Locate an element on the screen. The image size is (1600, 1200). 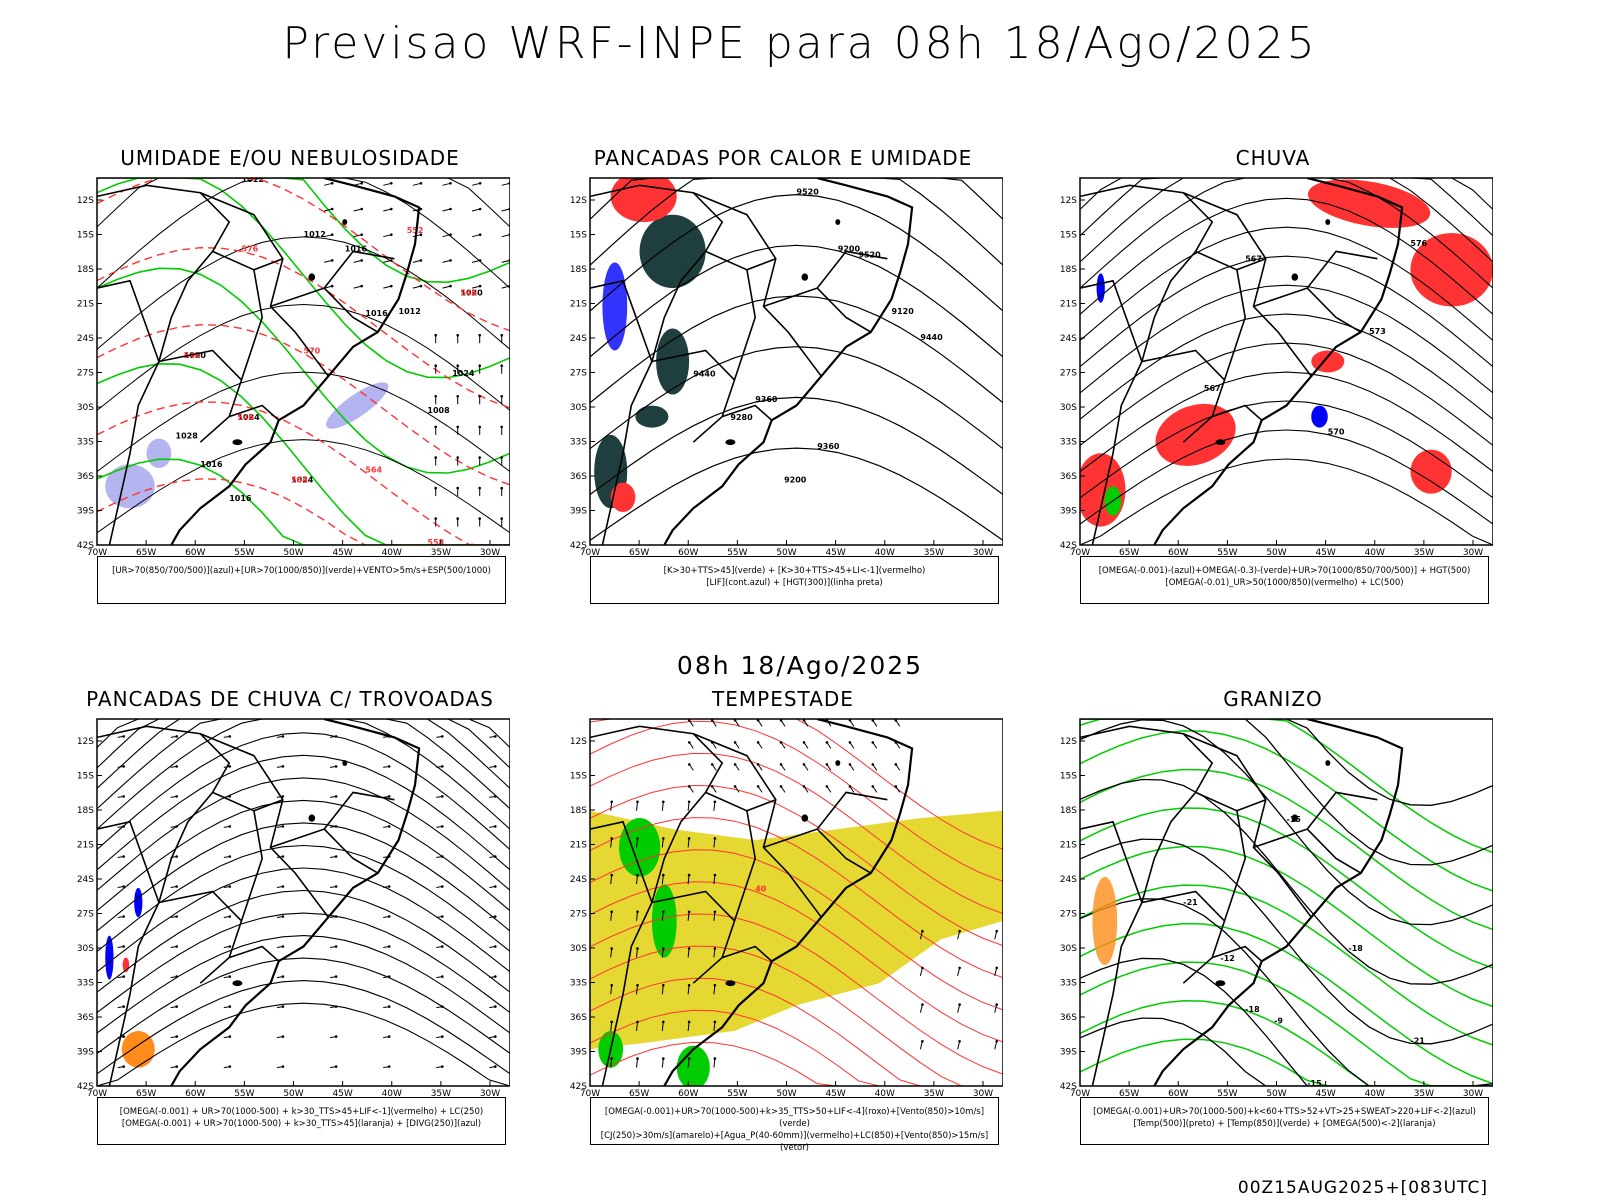
panel-title: PANCADAS POR CALOR E UMIDADE is located at coordinates (783, 158).